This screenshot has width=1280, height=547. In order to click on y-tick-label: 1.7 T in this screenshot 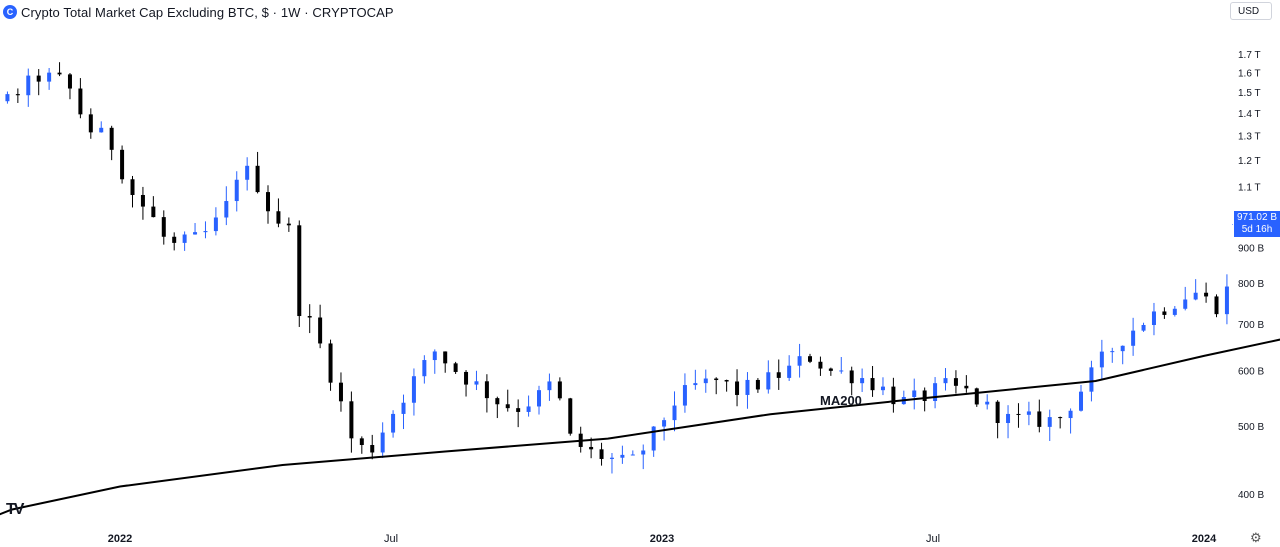, I will do `click(1249, 55)`.